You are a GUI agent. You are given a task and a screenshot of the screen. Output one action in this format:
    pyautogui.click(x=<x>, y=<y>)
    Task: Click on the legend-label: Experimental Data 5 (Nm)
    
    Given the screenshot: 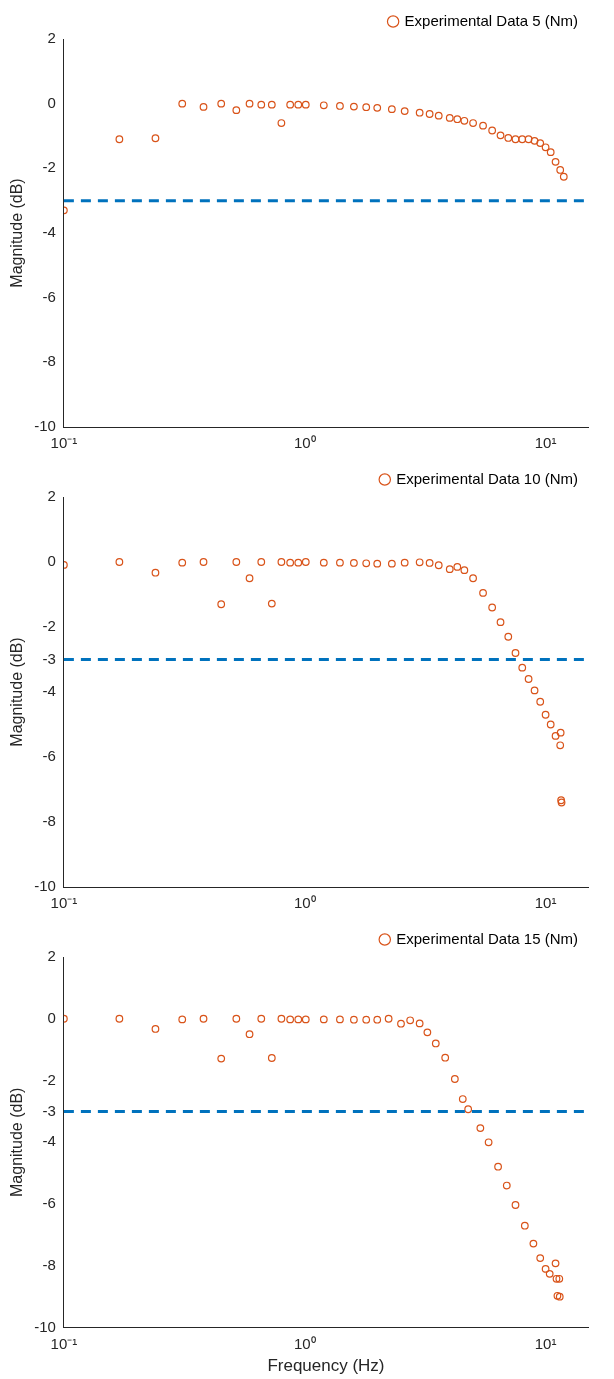 What is the action you would take?
    pyautogui.click(x=491, y=20)
    